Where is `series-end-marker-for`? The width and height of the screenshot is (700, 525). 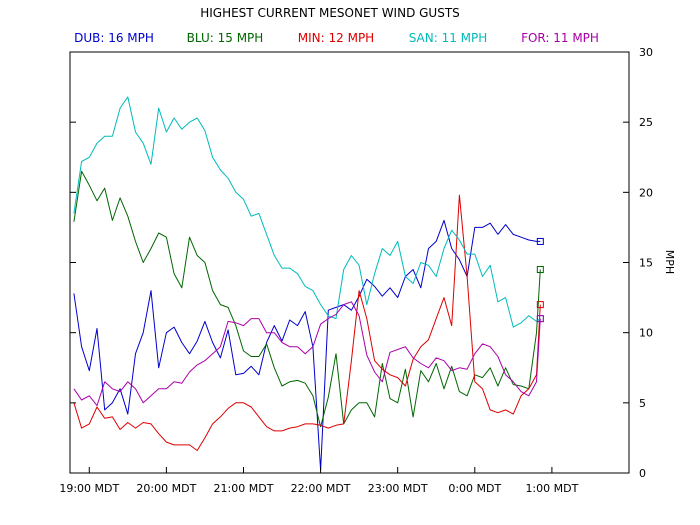 series-end-marker-for is located at coordinates (540, 319).